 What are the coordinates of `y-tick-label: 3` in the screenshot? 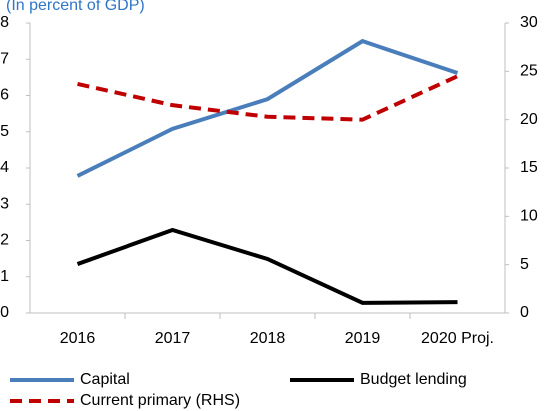 It's located at (4, 203).